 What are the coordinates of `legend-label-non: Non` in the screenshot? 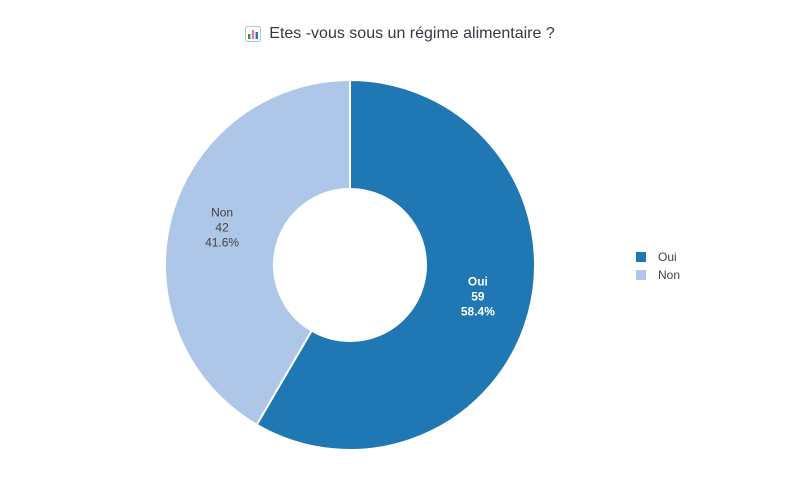 It's located at (669, 275).